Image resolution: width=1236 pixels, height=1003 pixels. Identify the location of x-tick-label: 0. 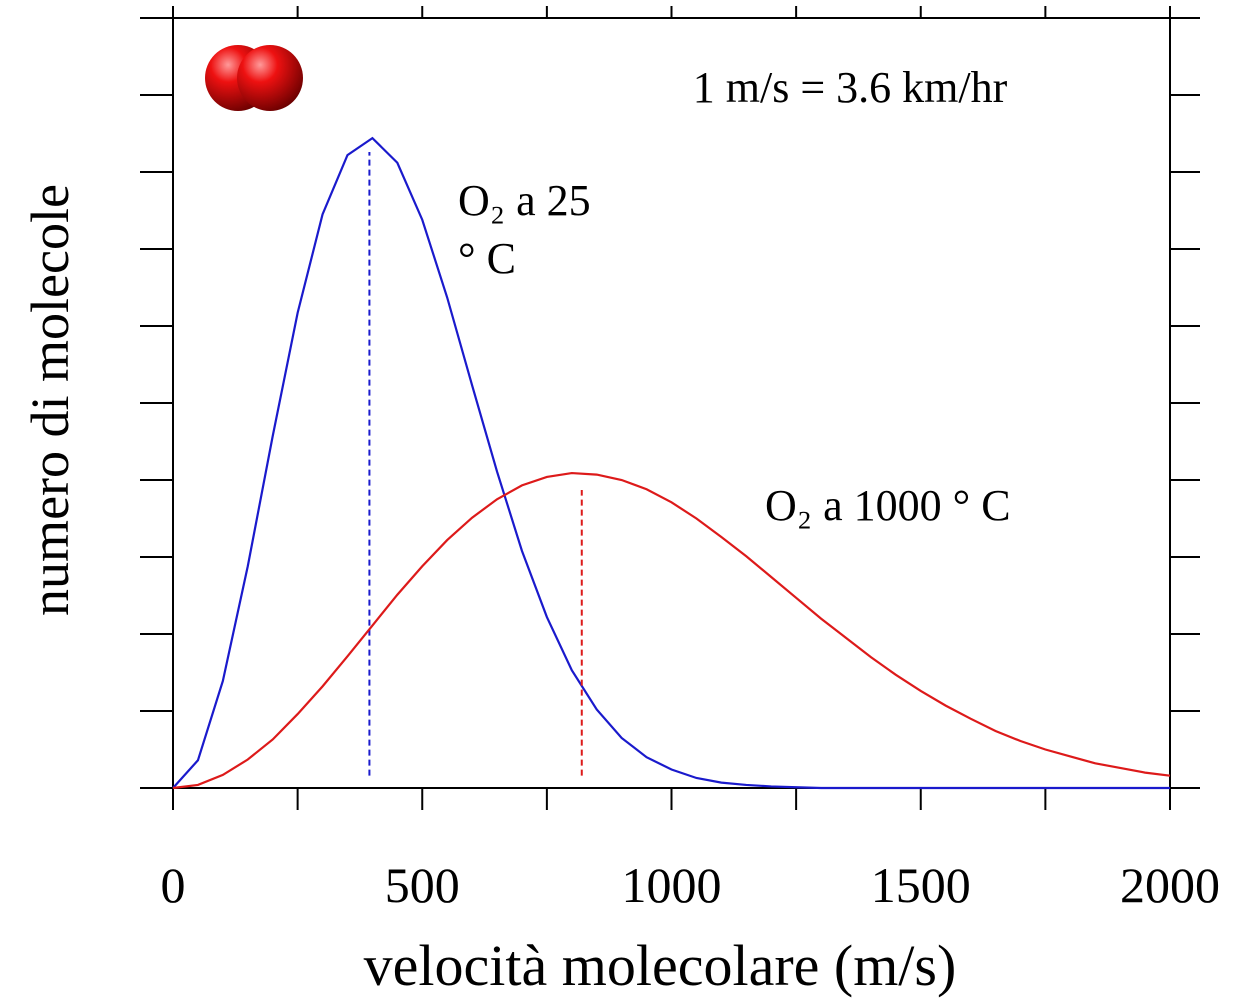
(173, 885).